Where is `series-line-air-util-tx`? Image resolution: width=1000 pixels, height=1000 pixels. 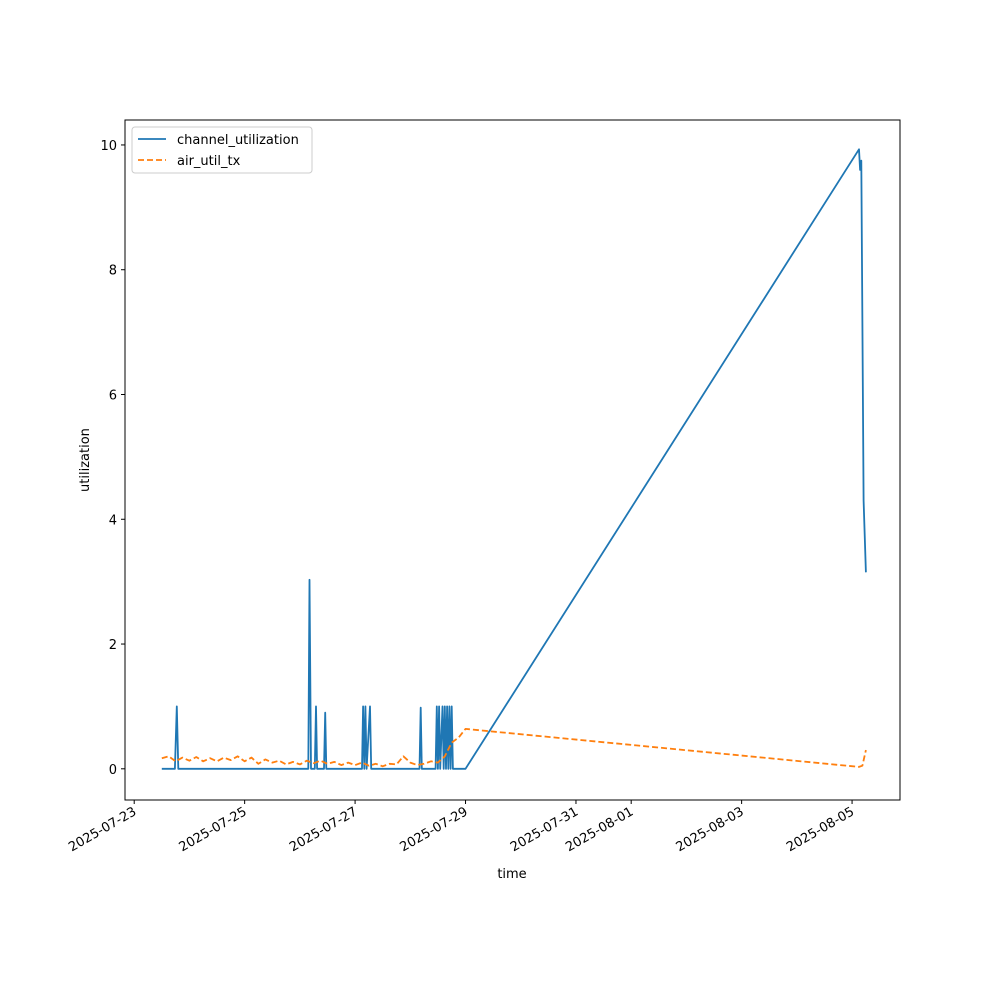
series-line-air-util-tx is located at coordinates (514, 748).